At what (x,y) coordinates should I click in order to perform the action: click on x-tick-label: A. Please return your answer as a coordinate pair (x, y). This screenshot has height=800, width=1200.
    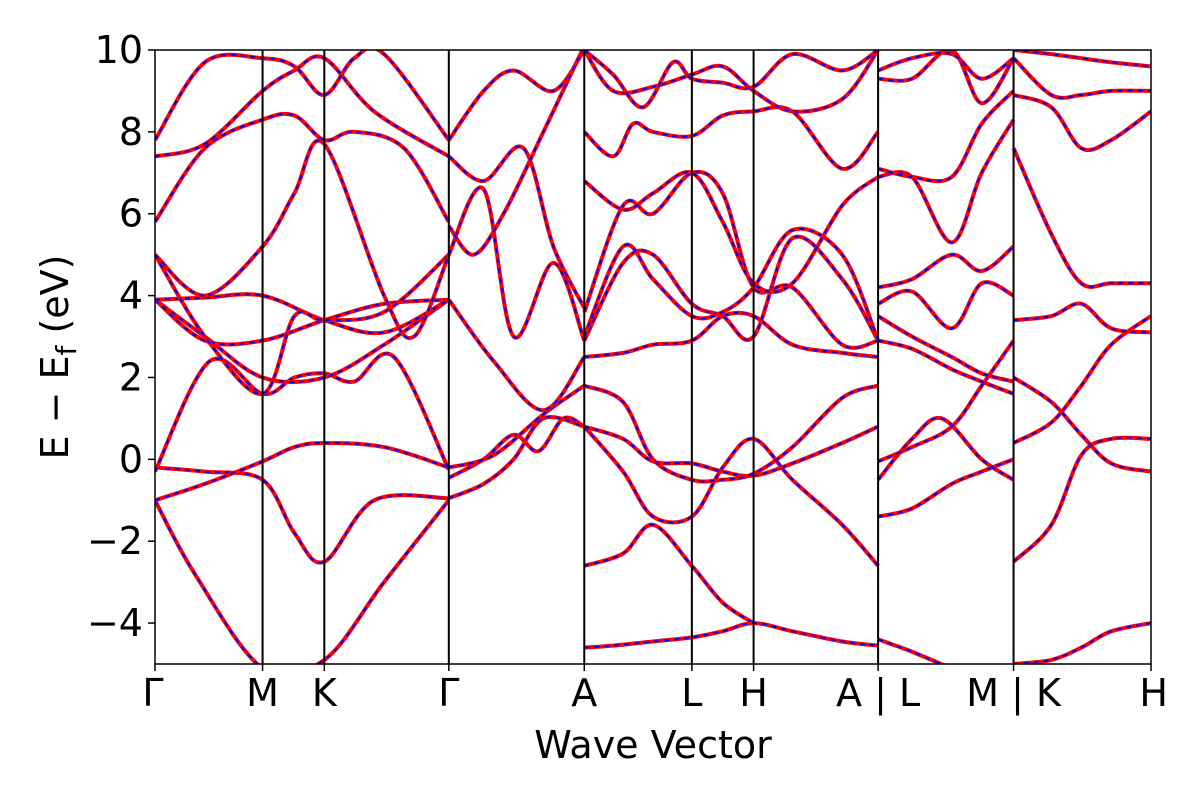
    Looking at the image, I should click on (584, 693).